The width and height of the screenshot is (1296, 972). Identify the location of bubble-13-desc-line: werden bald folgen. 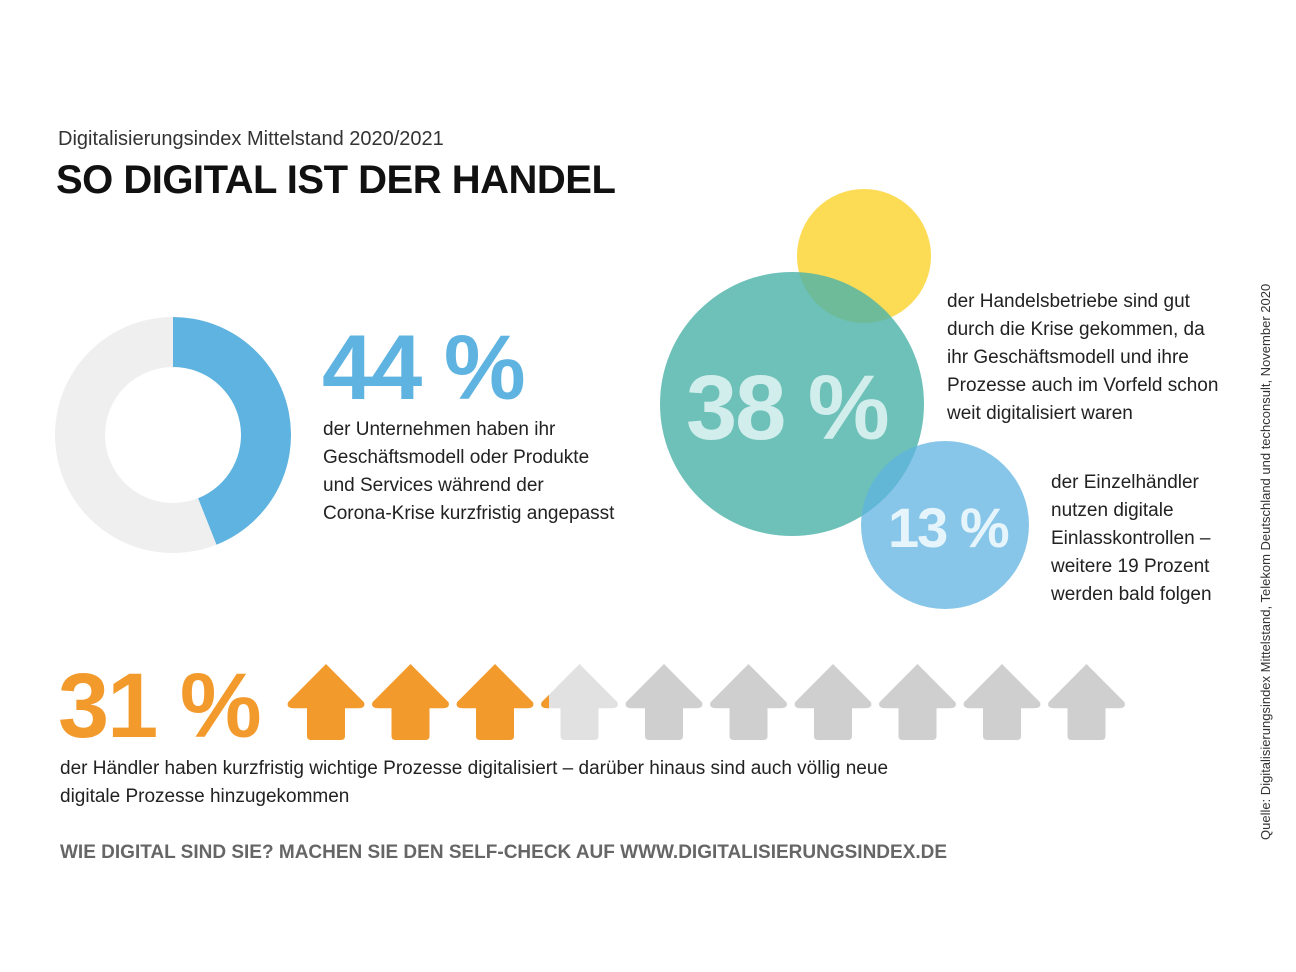
(1131, 594).